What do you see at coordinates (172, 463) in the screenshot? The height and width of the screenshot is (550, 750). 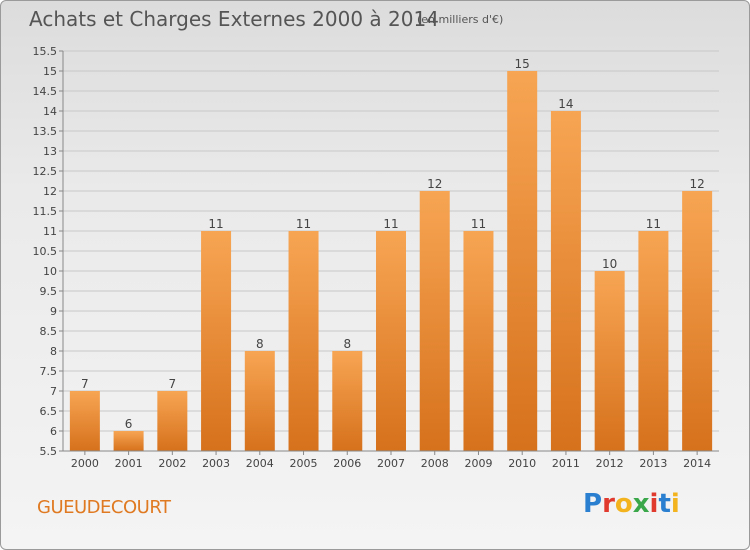 I see `x-tick-label: 2002` at bounding box center [172, 463].